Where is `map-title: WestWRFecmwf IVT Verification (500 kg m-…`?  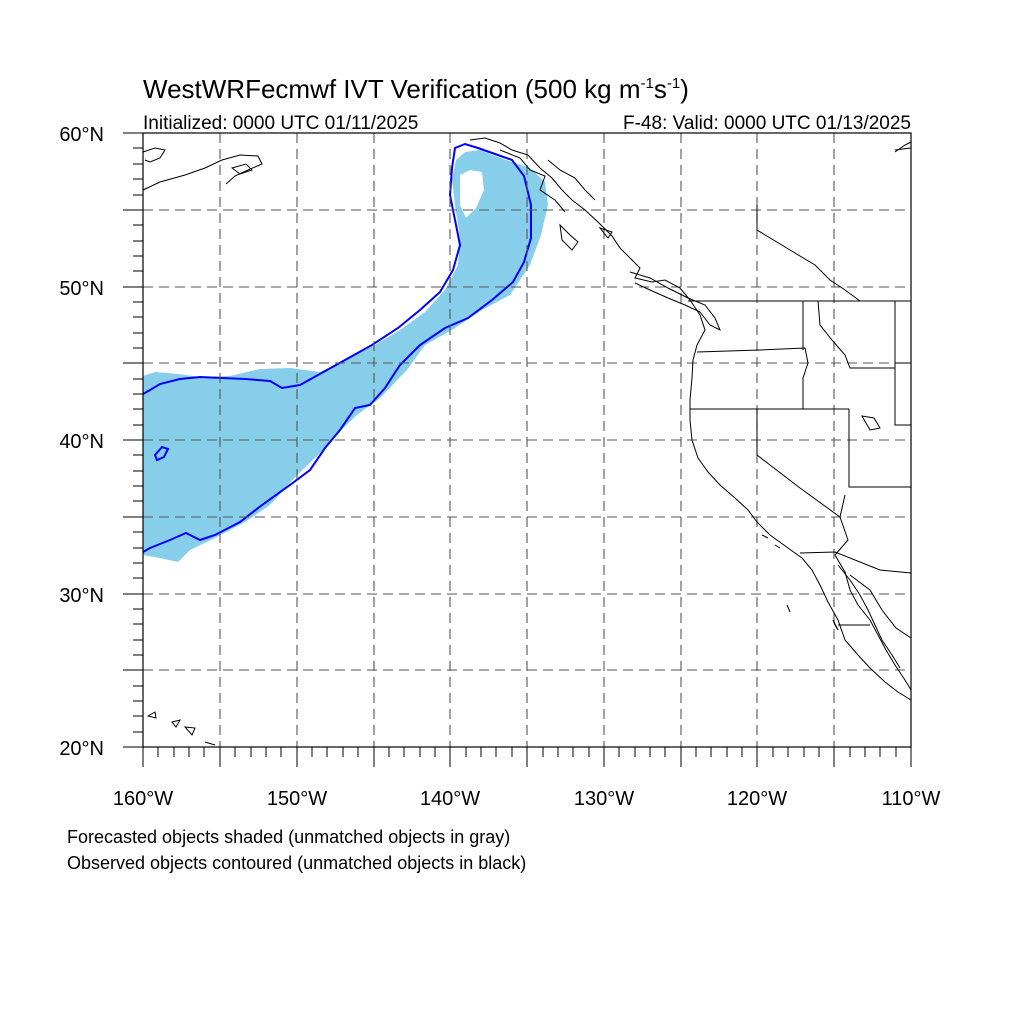 map-title: WestWRFecmwf IVT Verification (500 kg m-… is located at coordinates (416, 89).